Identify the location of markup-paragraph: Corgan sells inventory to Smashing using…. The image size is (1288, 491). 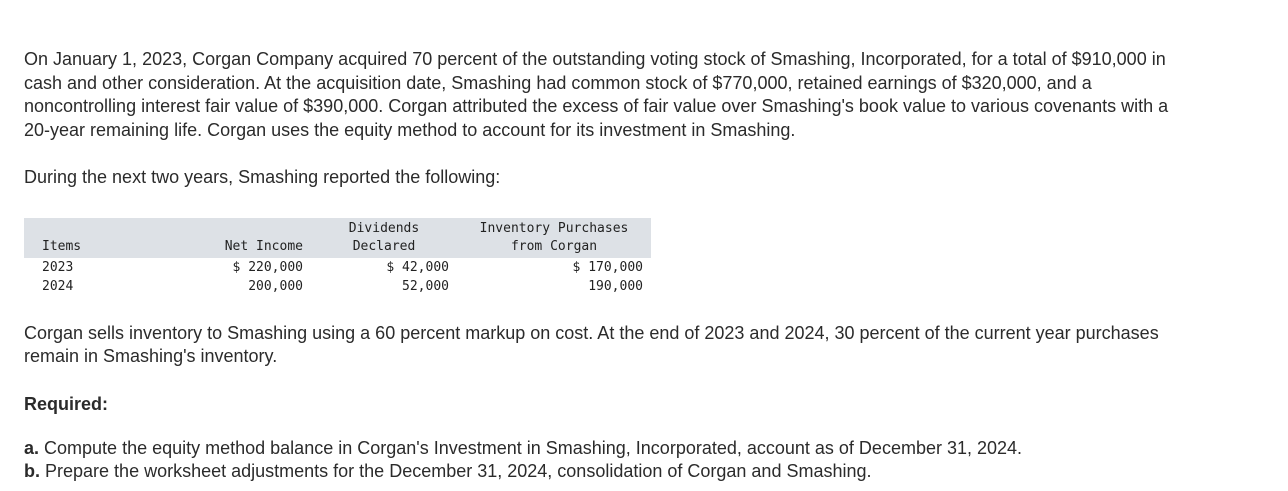
(591, 344).